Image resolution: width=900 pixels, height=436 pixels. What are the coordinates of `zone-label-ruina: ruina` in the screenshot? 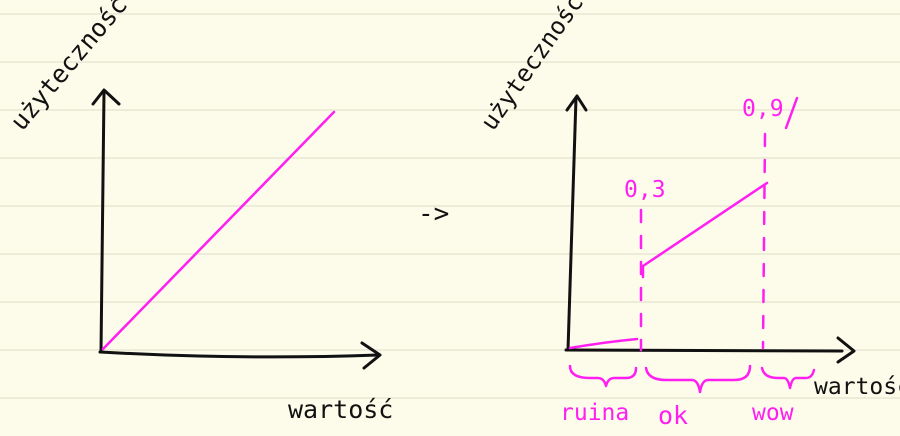 It's located at (594, 413).